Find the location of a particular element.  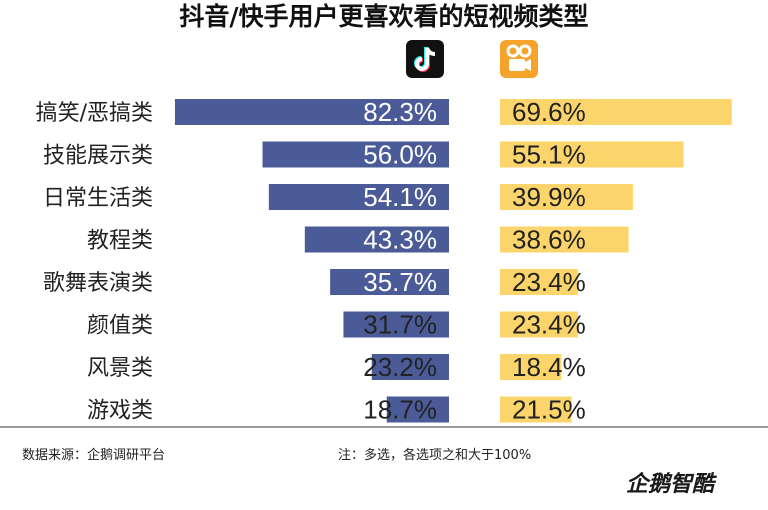

kuaishou-value-label: 38.6% is located at coordinates (549, 240).